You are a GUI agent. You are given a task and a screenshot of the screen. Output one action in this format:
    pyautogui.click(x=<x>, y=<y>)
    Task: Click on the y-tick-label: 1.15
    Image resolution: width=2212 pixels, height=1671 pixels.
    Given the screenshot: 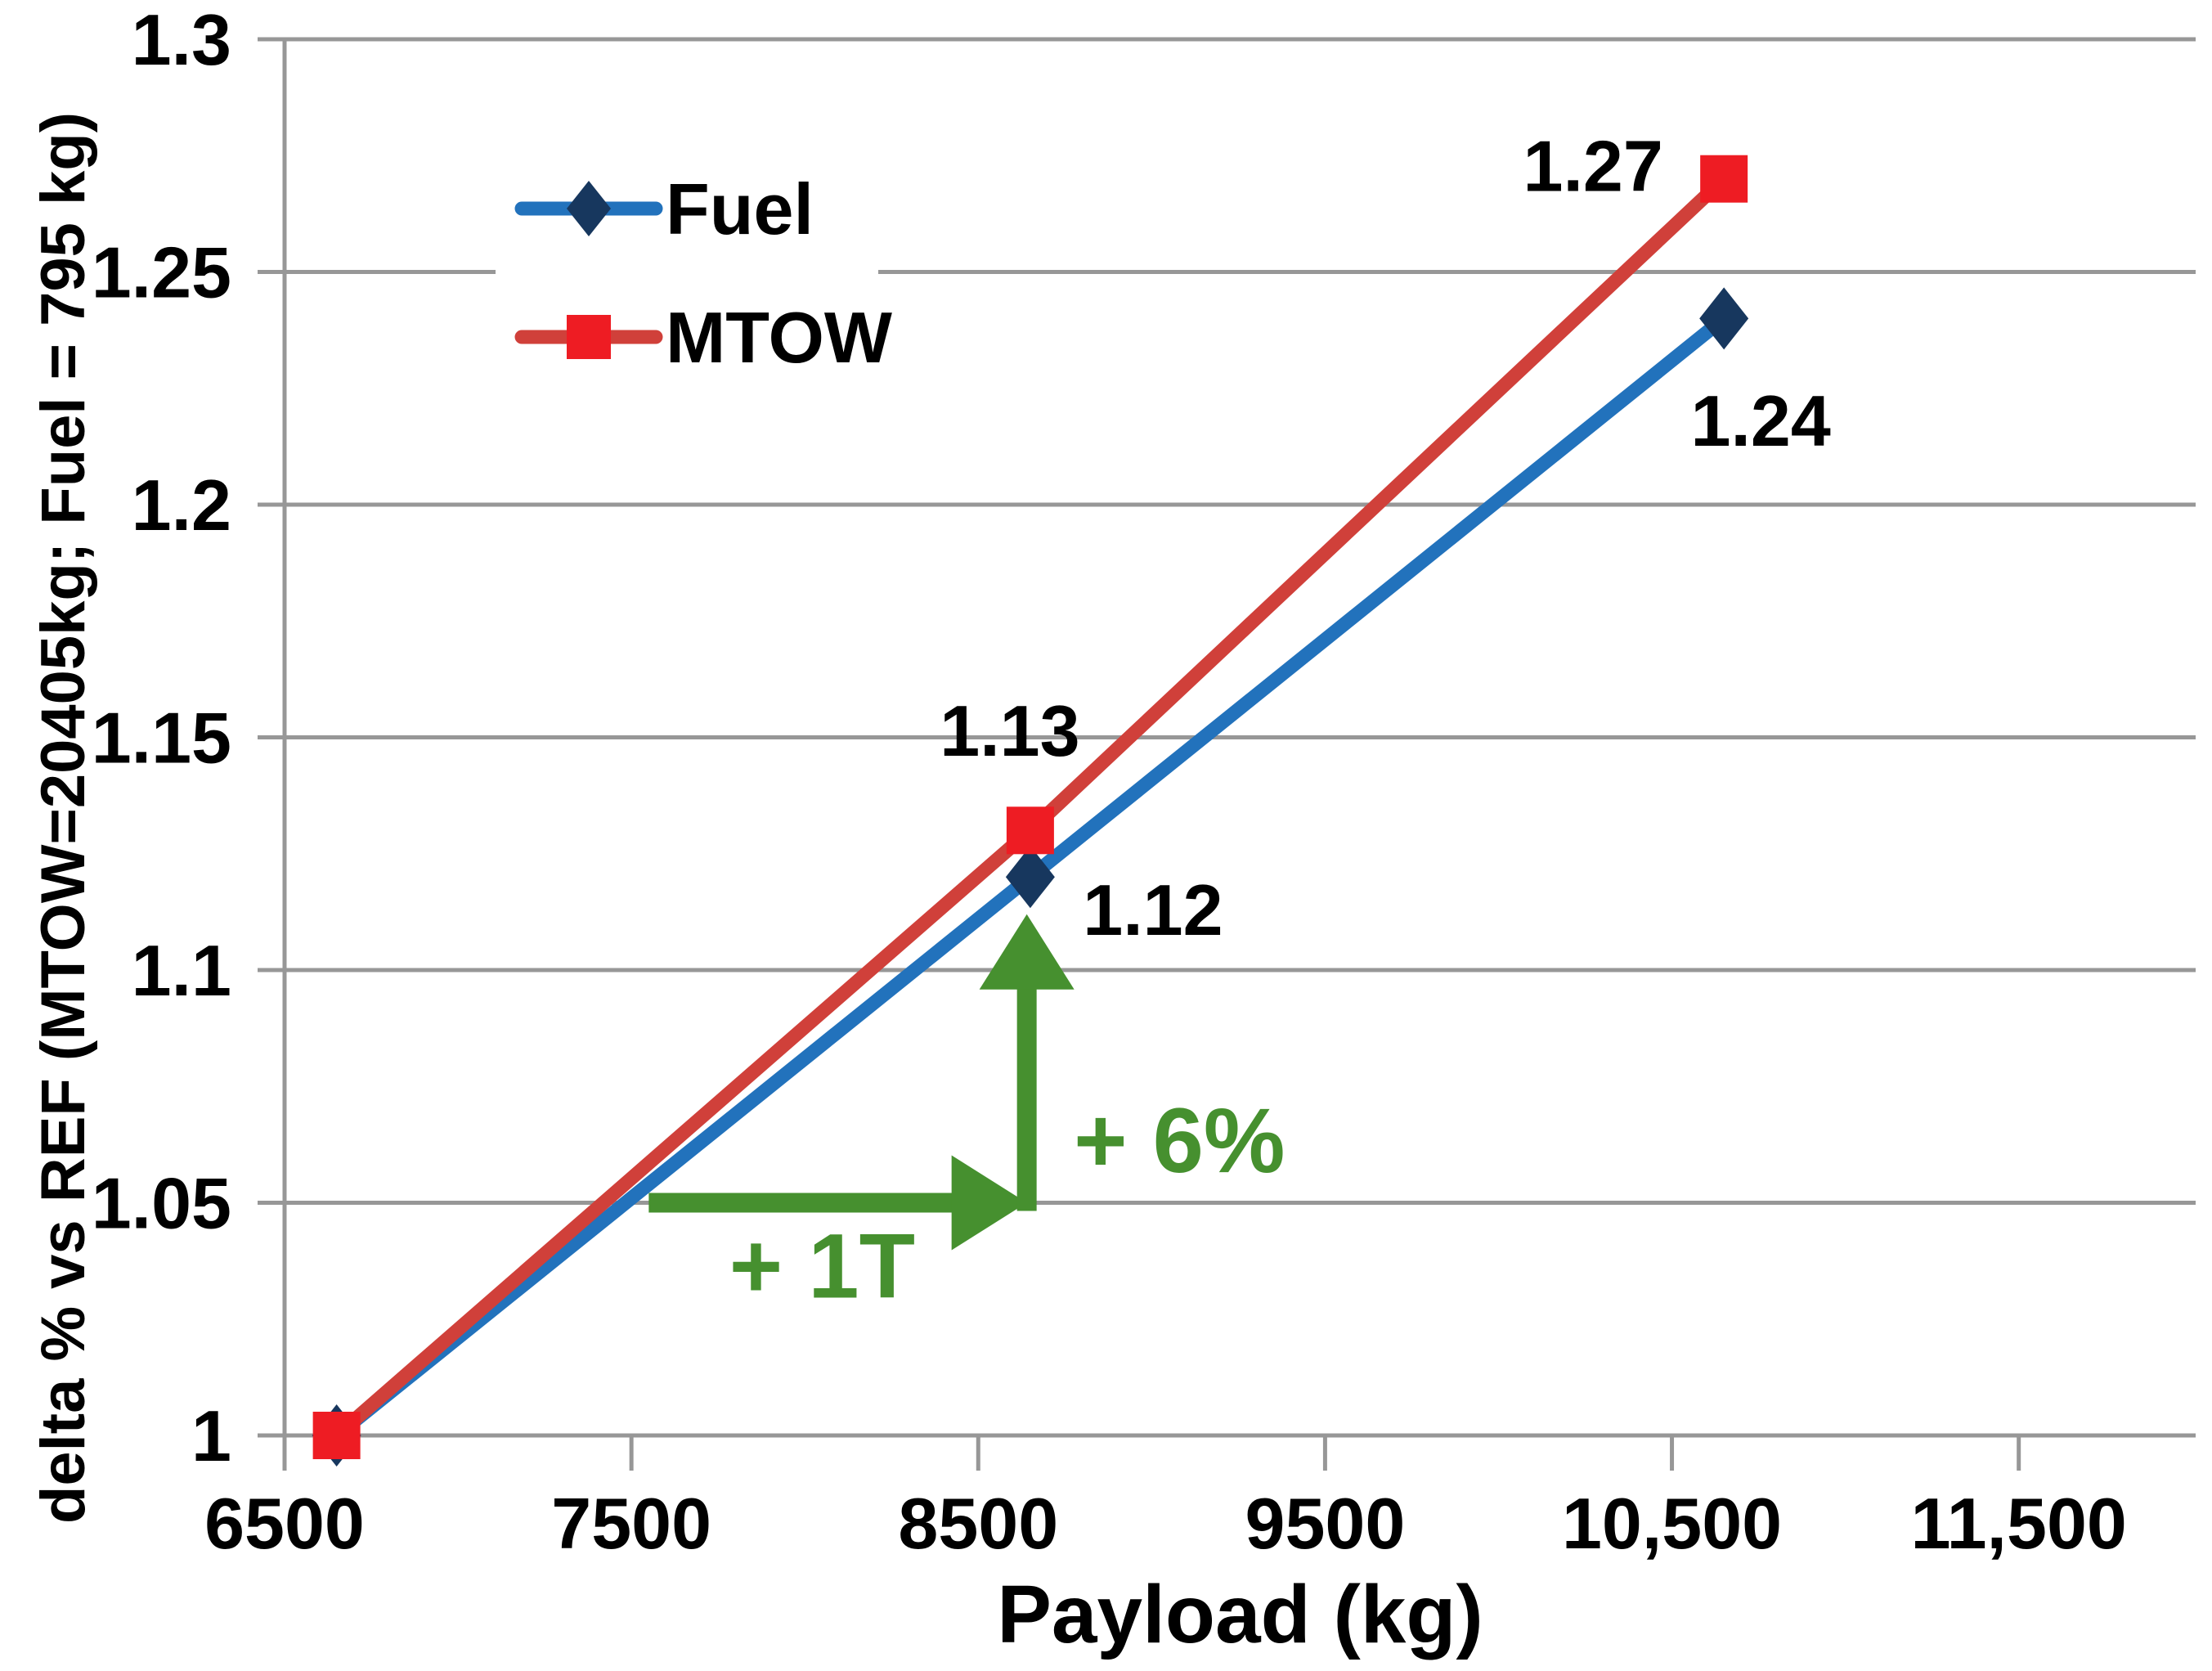 What is the action you would take?
    pyautogui.click(x=161, y=737)
    